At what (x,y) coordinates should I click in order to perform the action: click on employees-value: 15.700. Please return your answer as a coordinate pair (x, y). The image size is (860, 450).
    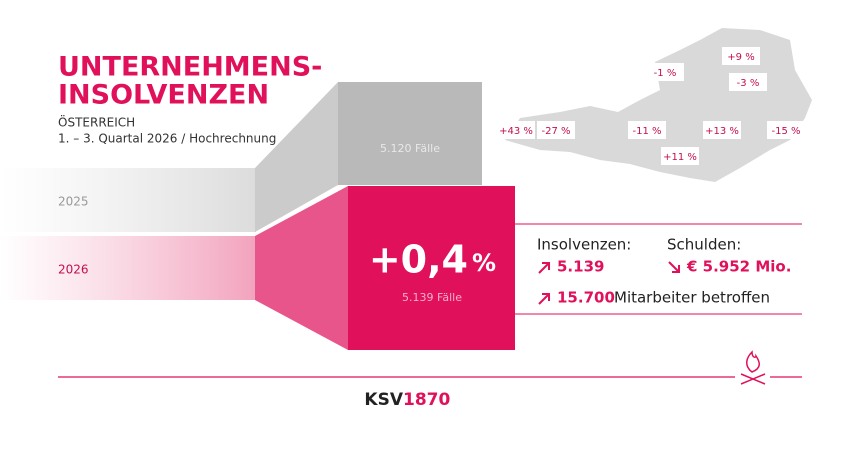
    Looking at the image, I should click on (586, 298).